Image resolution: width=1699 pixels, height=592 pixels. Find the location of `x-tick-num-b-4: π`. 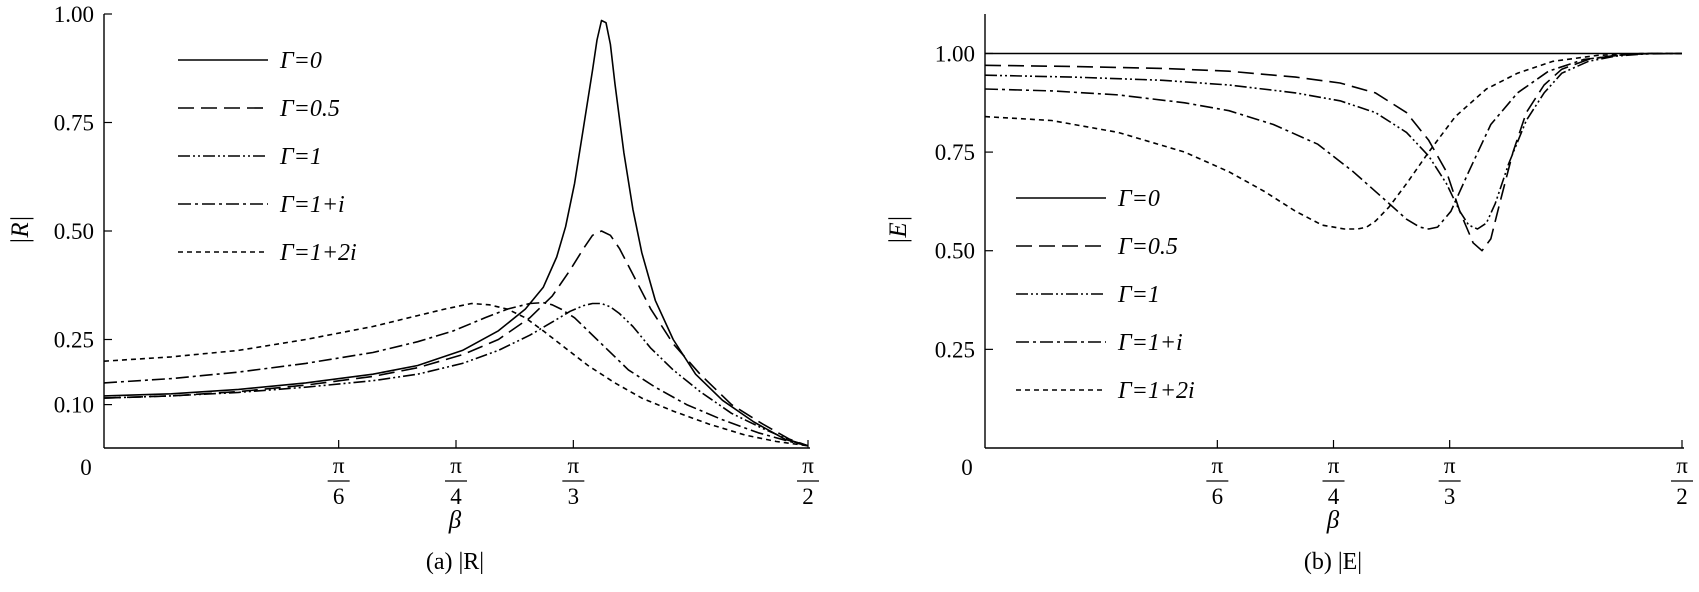

x-tick-num-b-4: π is located at coordinates (1682, 465).